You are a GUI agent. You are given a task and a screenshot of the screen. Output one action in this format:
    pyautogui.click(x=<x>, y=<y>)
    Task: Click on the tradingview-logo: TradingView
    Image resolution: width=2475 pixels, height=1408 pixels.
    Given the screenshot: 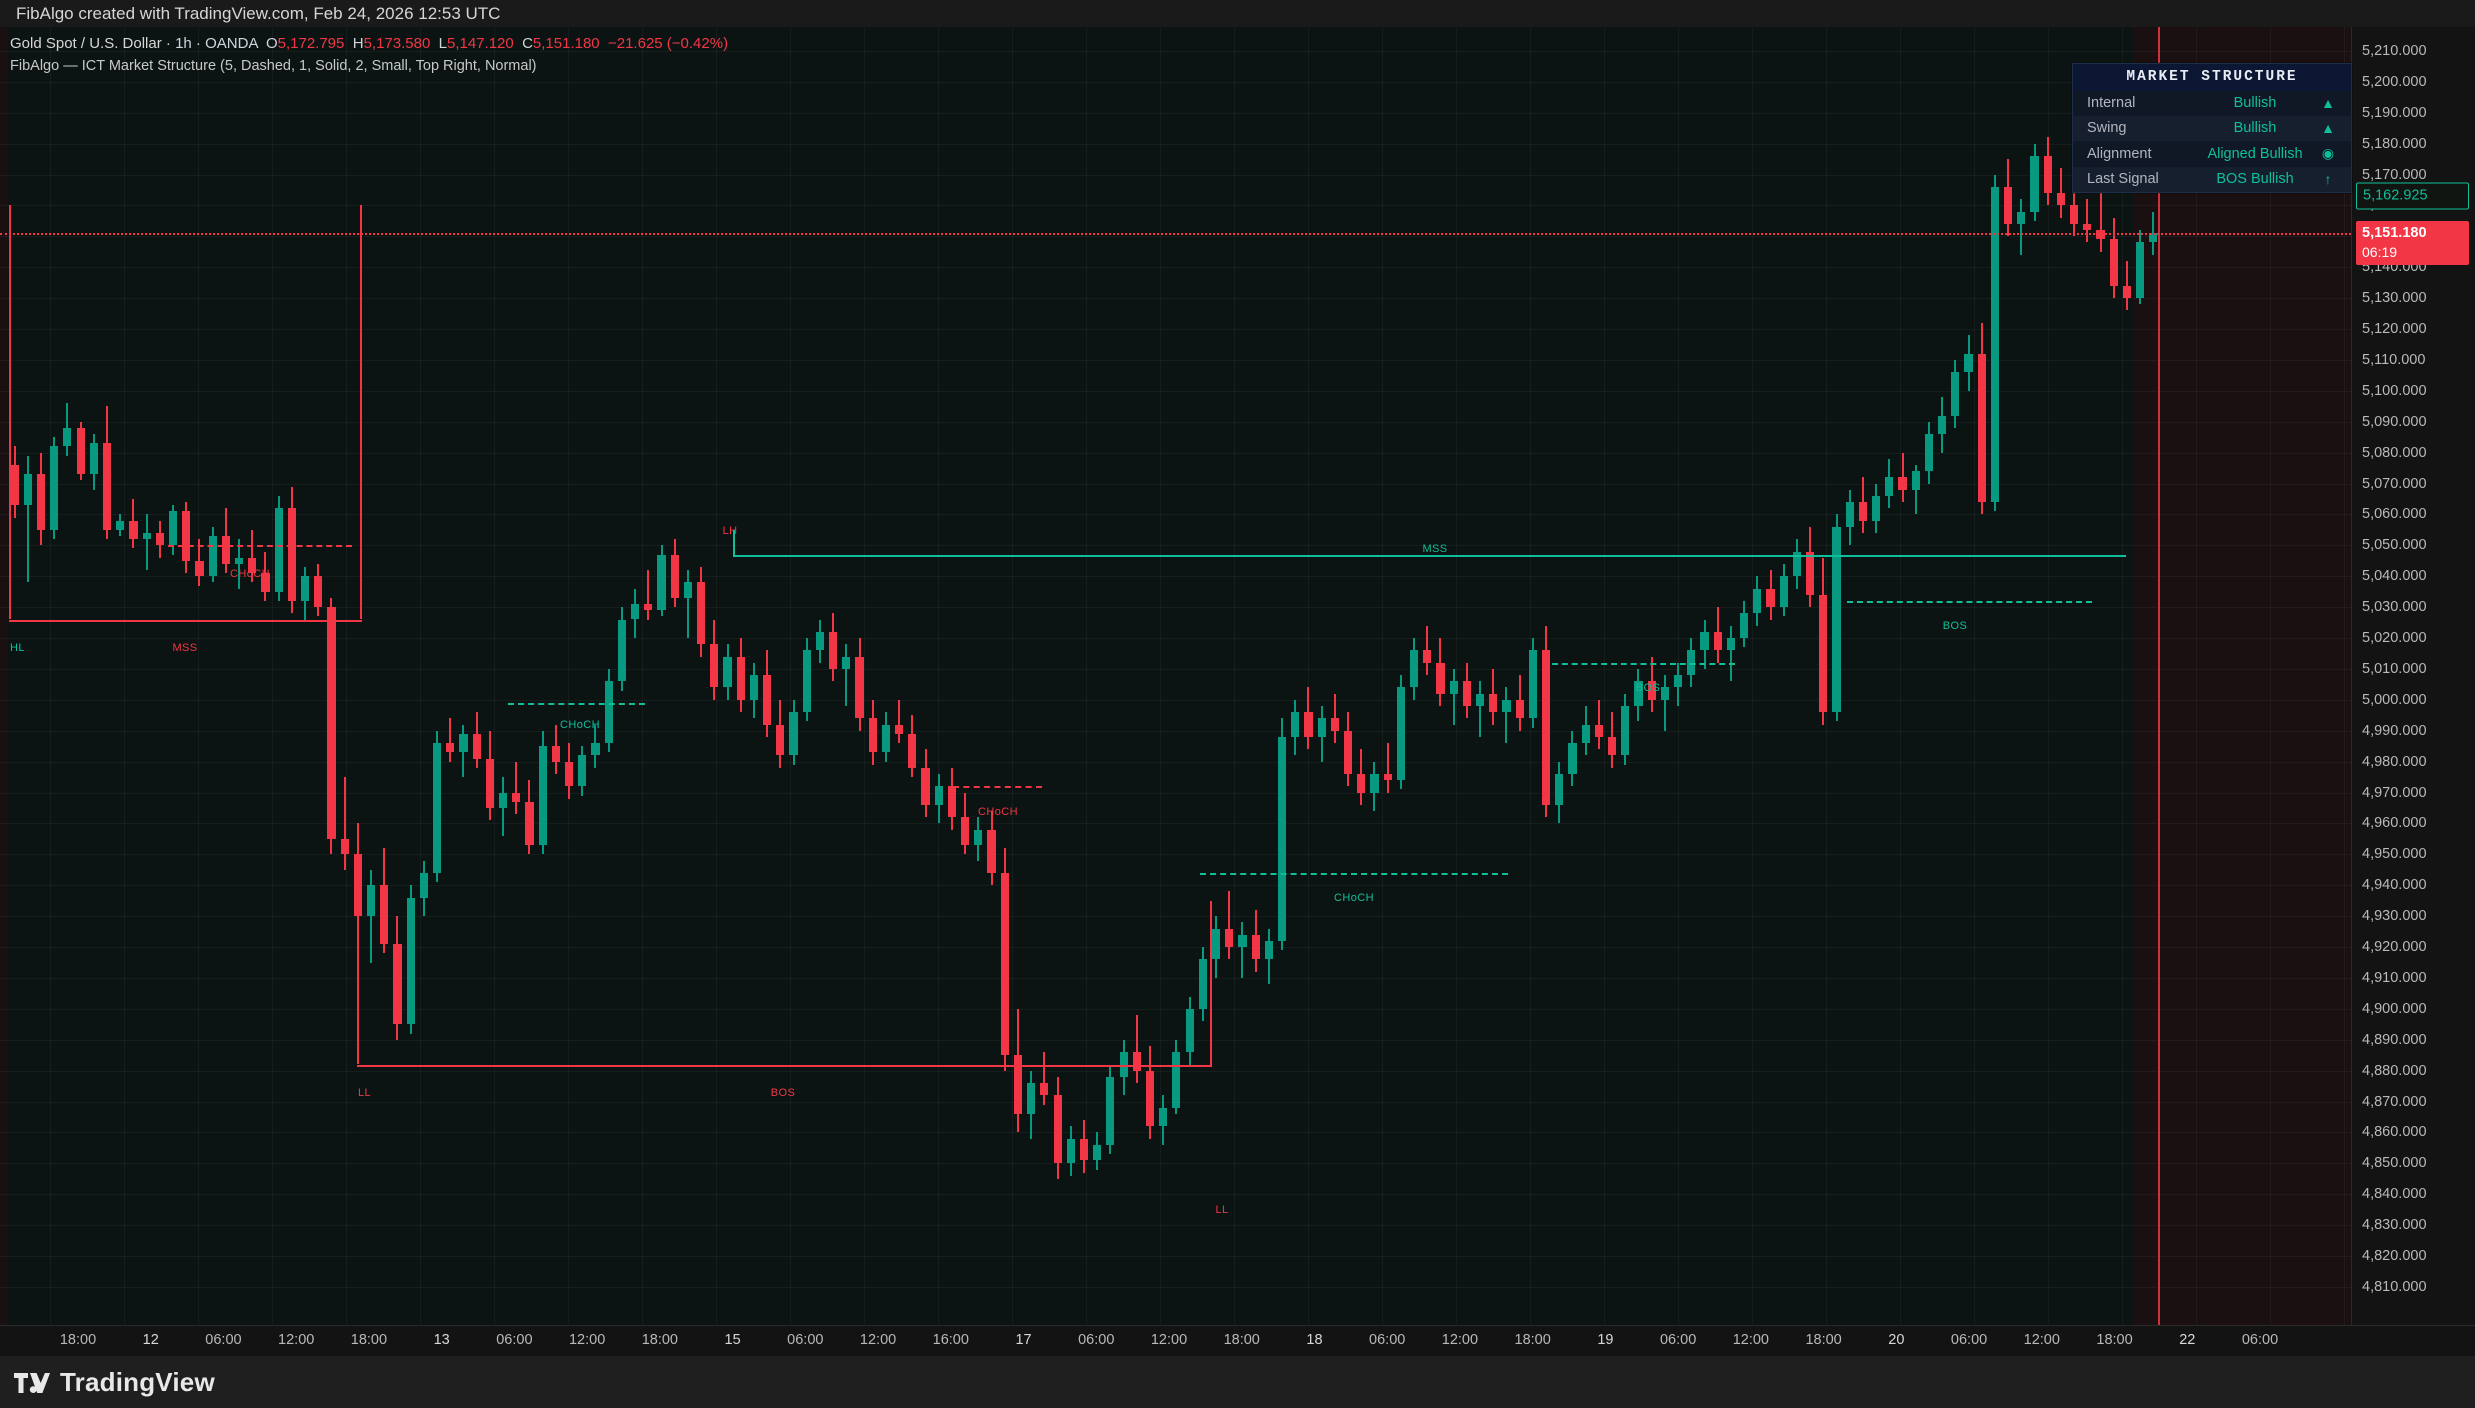 What is the action you would take?
    pyautogui.click(x=114, y=1382)
    